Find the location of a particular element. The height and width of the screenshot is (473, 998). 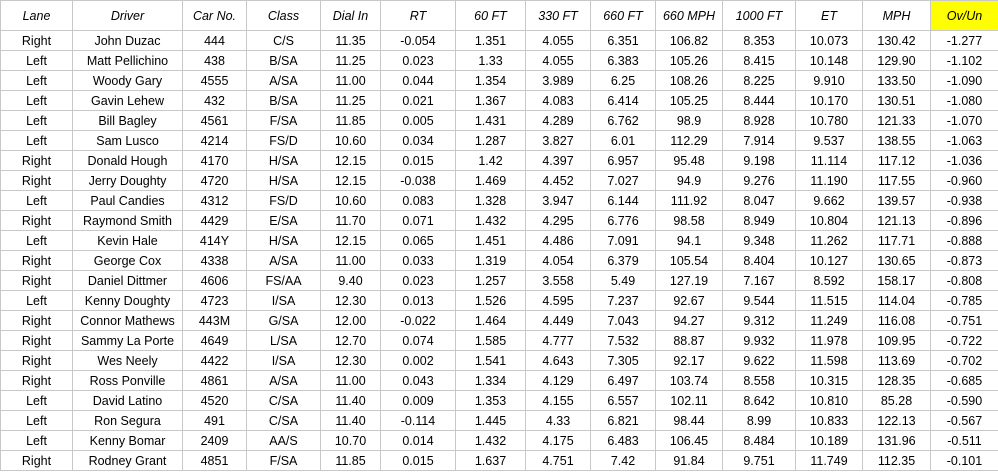

table-cell: 1.33 is located at coordinates (490, 60).